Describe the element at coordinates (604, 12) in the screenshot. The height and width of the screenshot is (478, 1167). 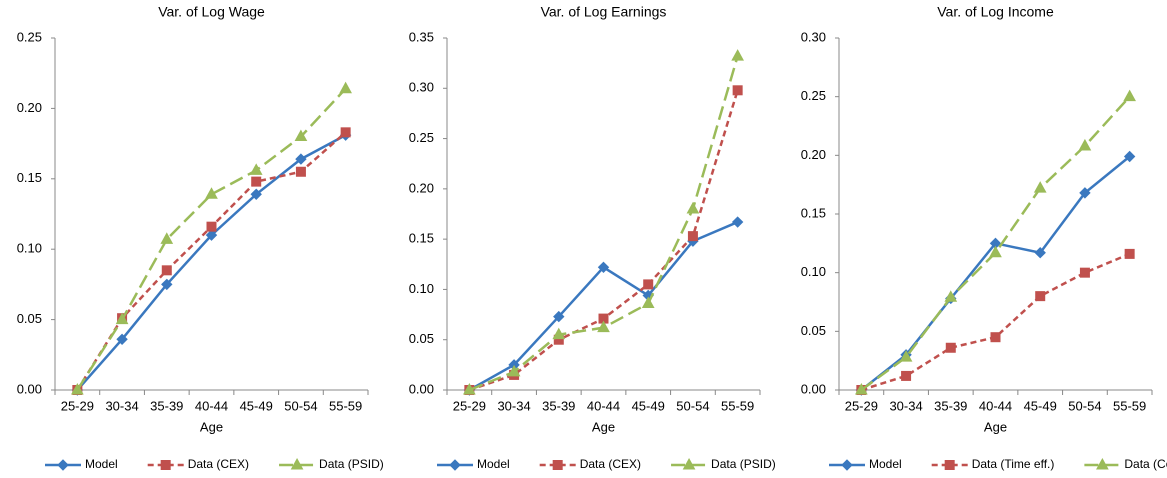
I see `chart-title: Var. of Log Earnings` at that location.